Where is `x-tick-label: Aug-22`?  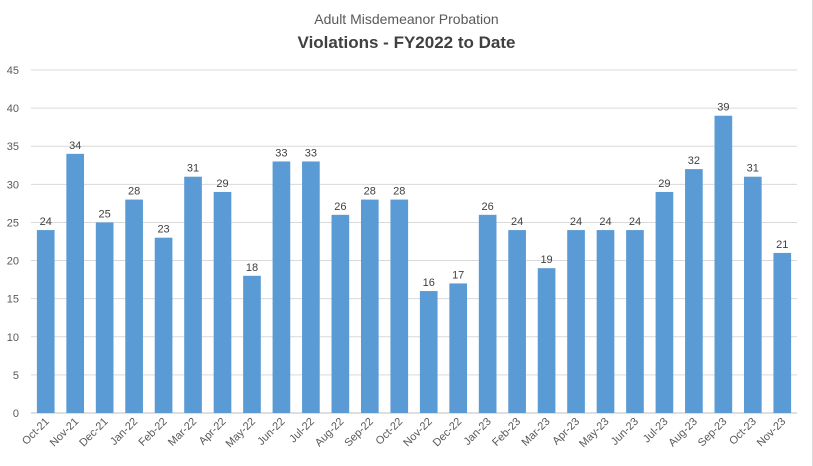
x-tick-label: Aug-22 is located at coordinates (330, 433).